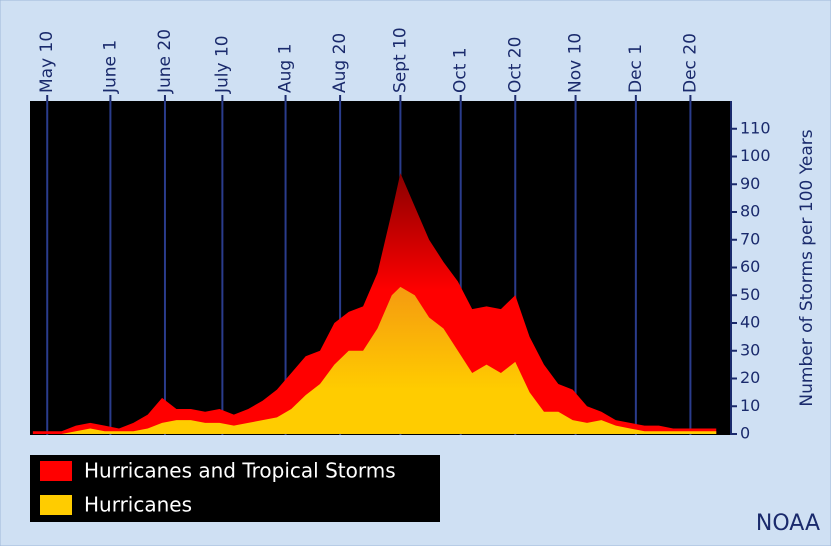 This screenshot has width=831, height=546. Describe the element at coordinates (750, 266) in the screenshot. I see `y-tick-label: 60` at that location.